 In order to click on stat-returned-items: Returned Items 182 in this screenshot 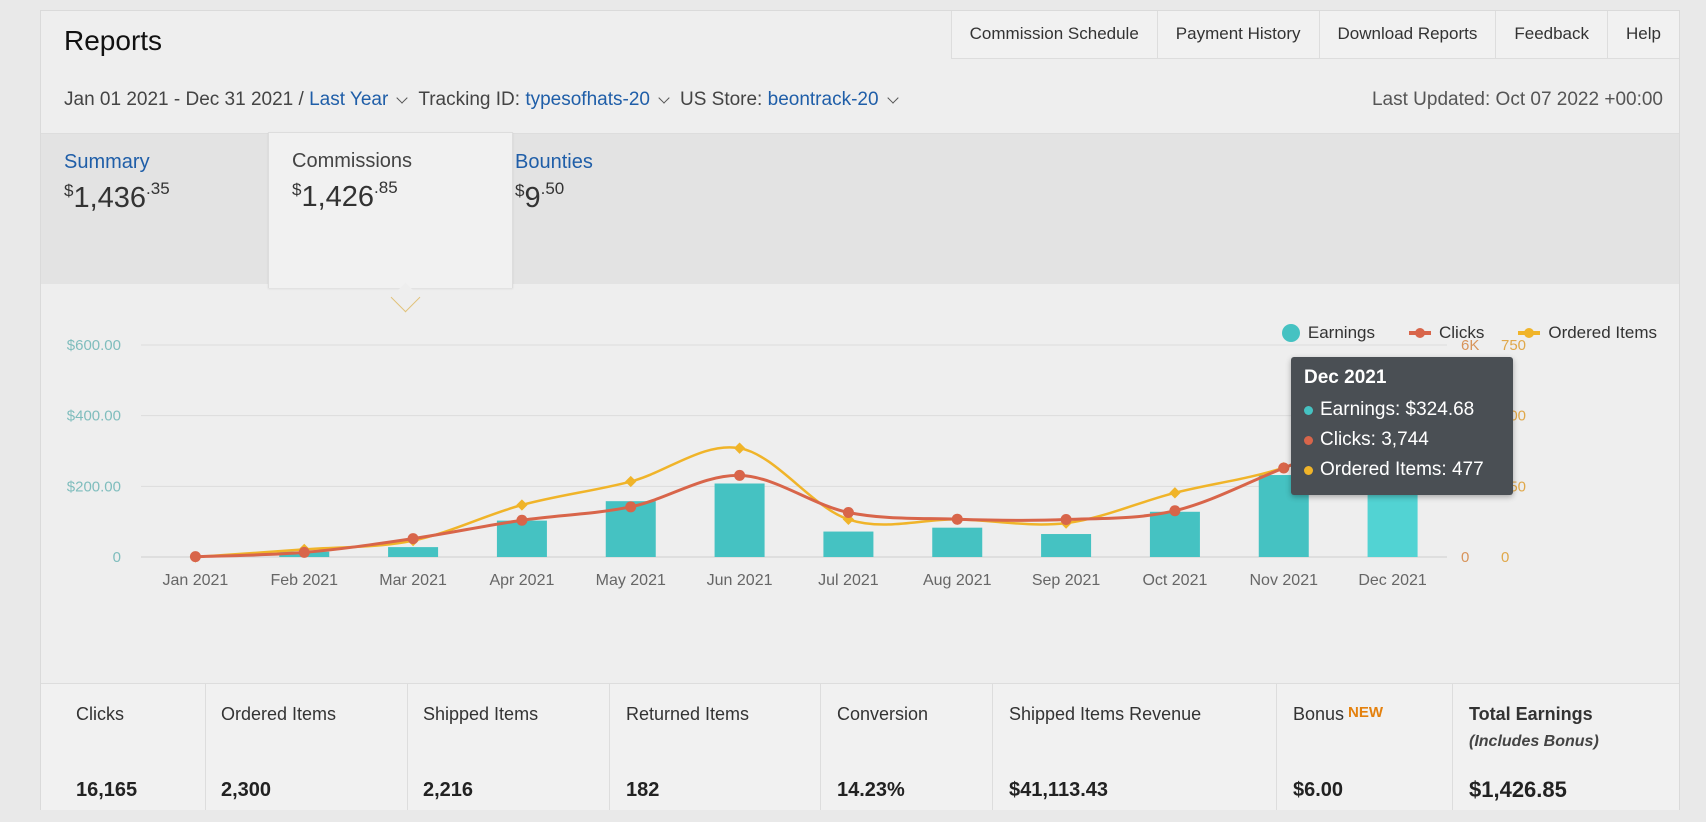, I will do `click(715, 747)`.